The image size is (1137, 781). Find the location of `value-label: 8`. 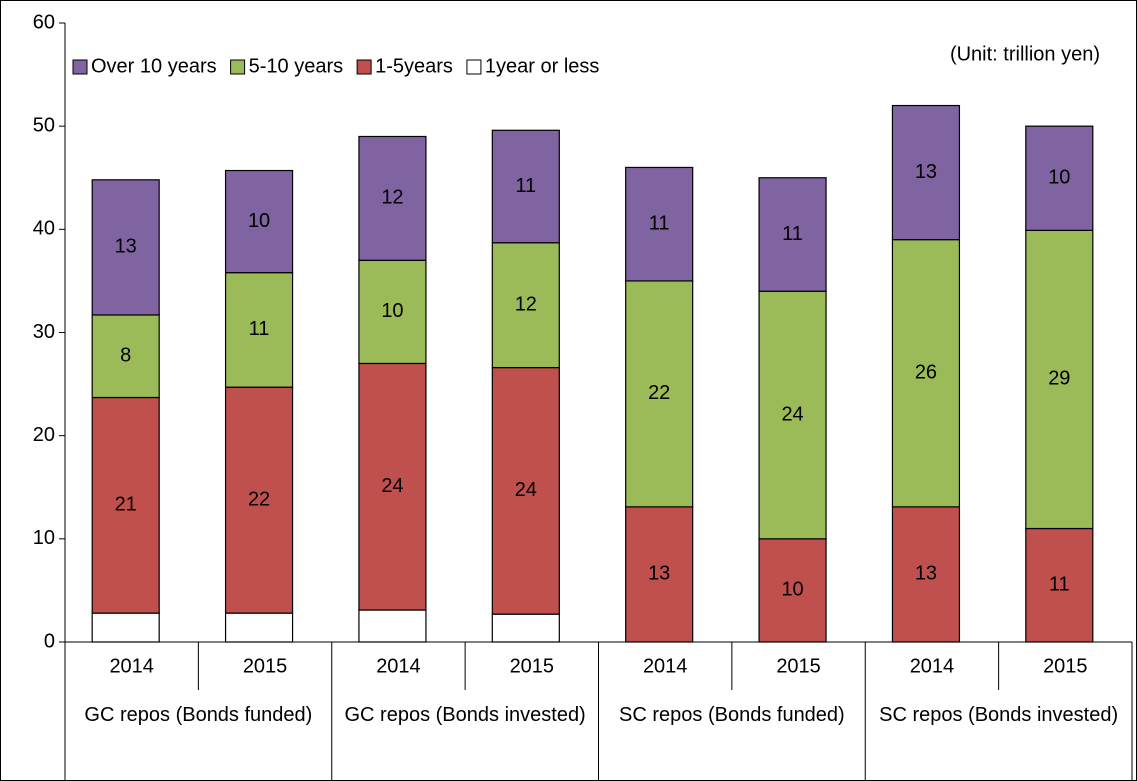

value-label: 8 is located at coordinates (125, 356).